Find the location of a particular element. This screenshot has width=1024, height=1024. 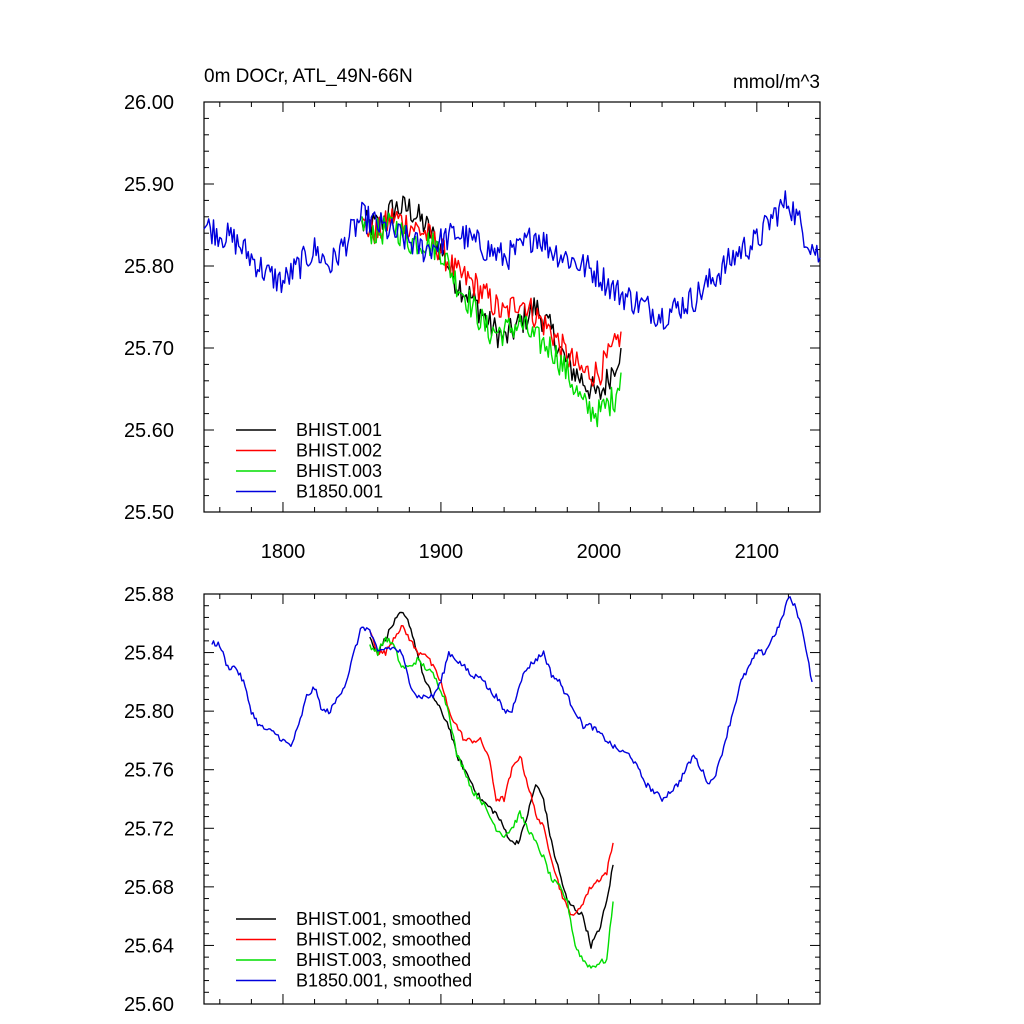

x-tick-label: 2100 is located at coordinates (757, 552).